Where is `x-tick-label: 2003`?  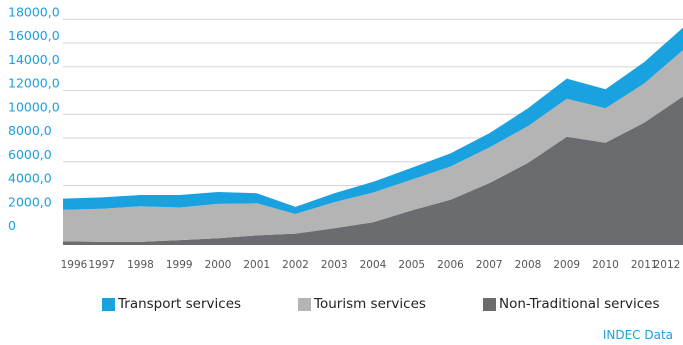
x-tick-label: 2003 is located at coordinates (334, 265).